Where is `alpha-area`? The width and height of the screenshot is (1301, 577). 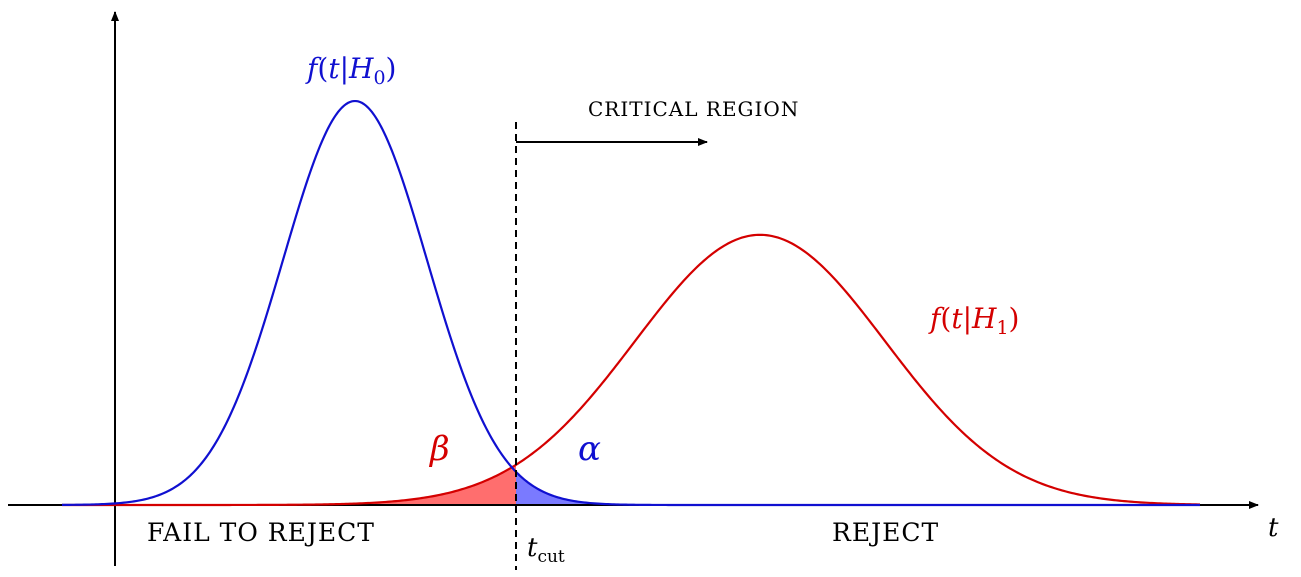
alpha-area is located at coordinates (578, 488).